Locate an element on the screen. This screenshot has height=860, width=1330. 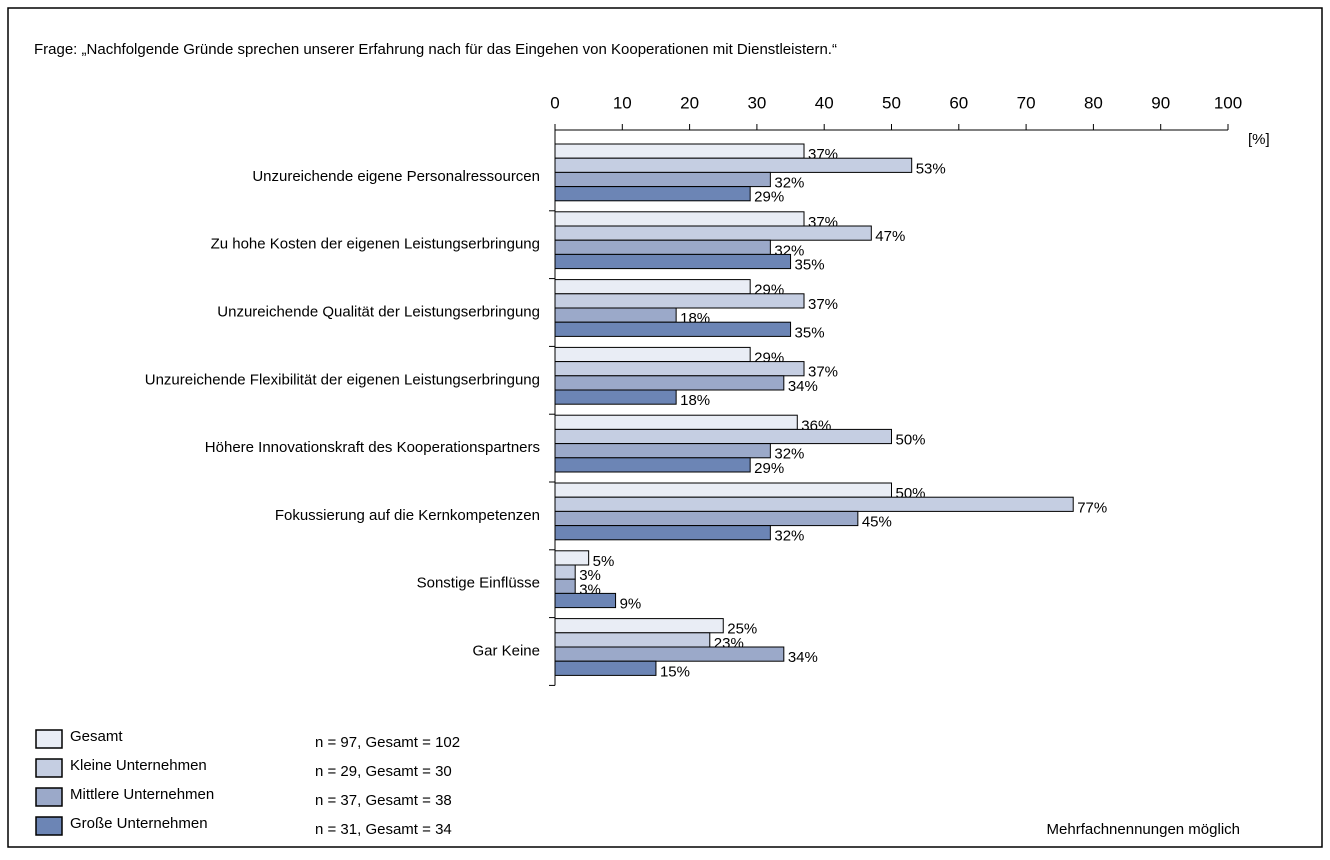
legend-label: Mittlere Unternehmen is located at coordinates (142, 794).